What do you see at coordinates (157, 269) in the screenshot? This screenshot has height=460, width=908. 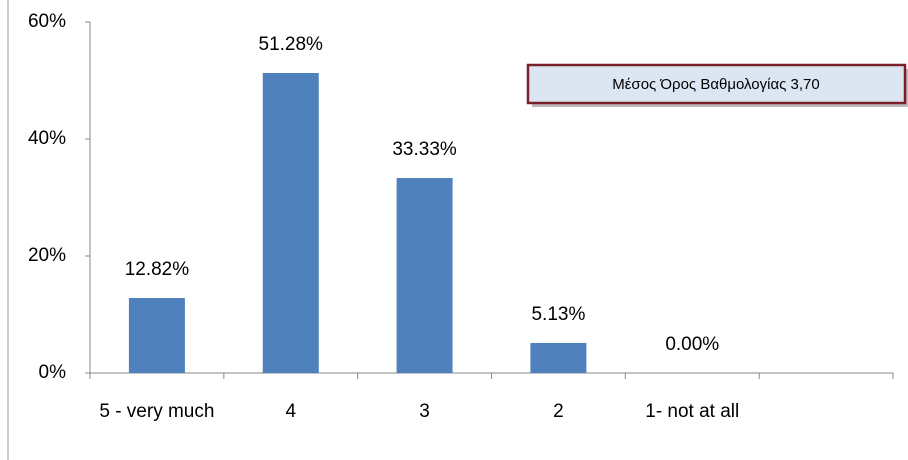 I see `data-label: 12.82%` at bounding box center [157, 269].